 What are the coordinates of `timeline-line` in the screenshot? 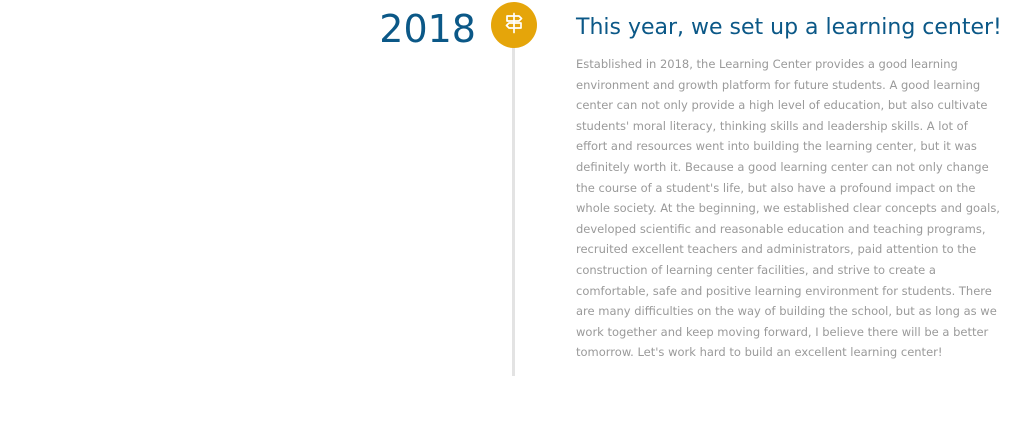 It's located at (513, 203).